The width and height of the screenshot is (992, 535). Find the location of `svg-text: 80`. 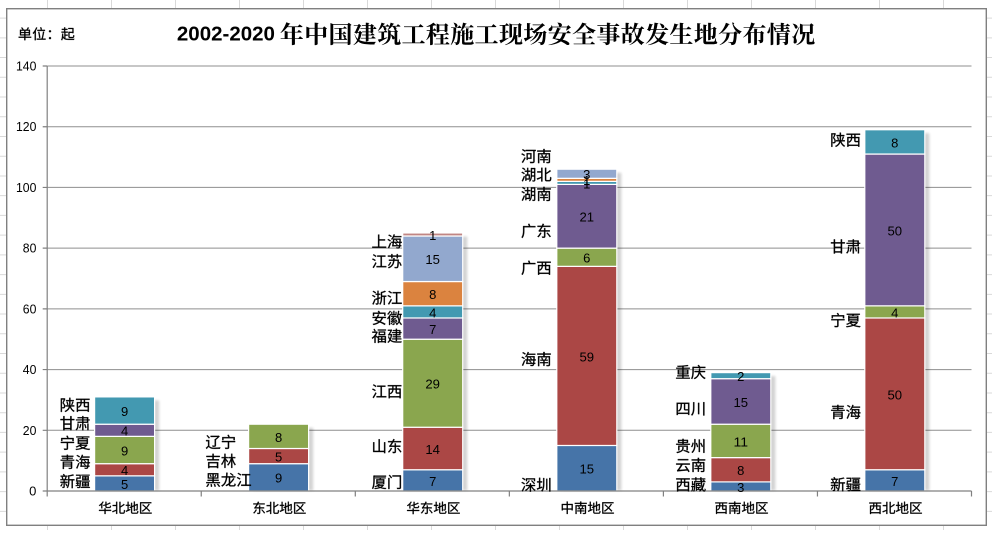

svg-text: 80 is located at coordinates (30, 248).